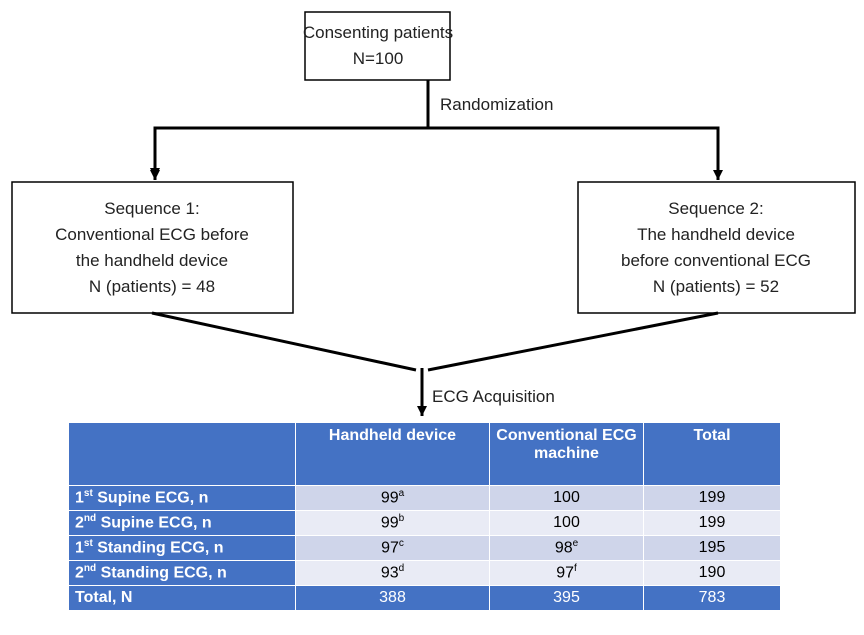 Image resolution: width=864 pixels, height=635 pixels. I want to click on split-line, so click(435, 152).